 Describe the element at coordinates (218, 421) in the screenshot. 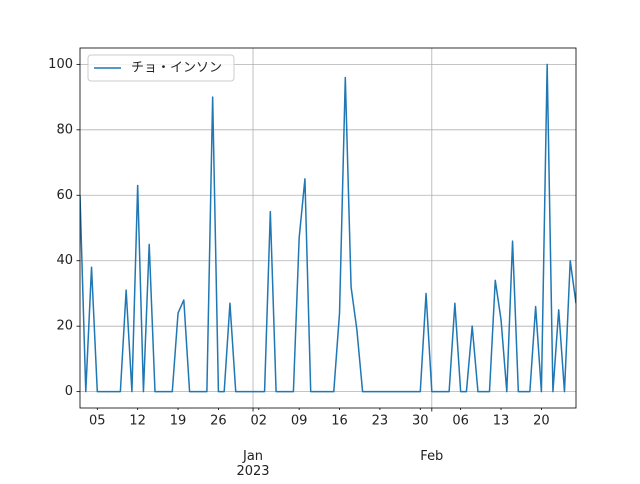

I see `x-tick-label: 26` at that location.